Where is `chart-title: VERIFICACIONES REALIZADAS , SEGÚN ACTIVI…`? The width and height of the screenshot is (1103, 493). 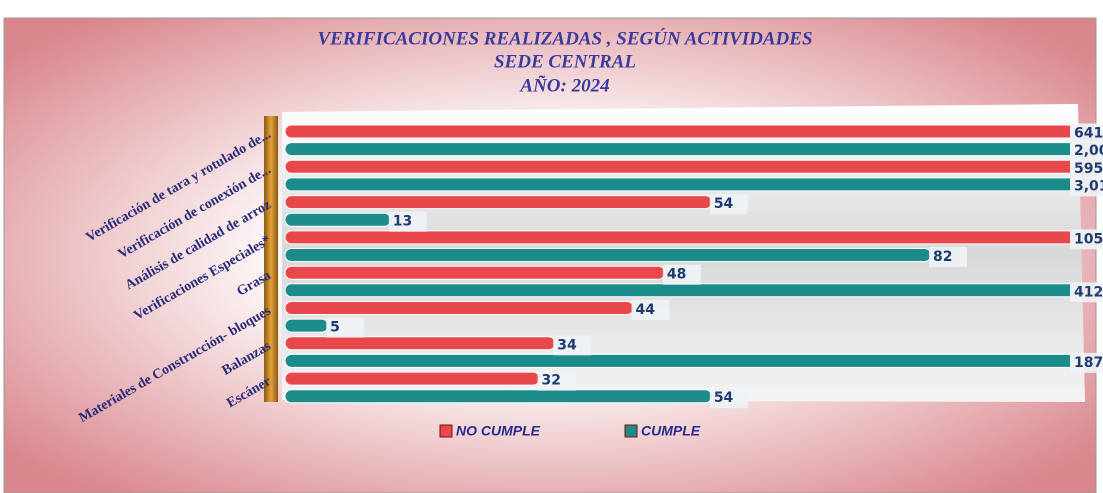 chart-title: VERIFICACIONES REALIZADAS , SEGÚN ACTIVI… is located at coordinates (564, 38).